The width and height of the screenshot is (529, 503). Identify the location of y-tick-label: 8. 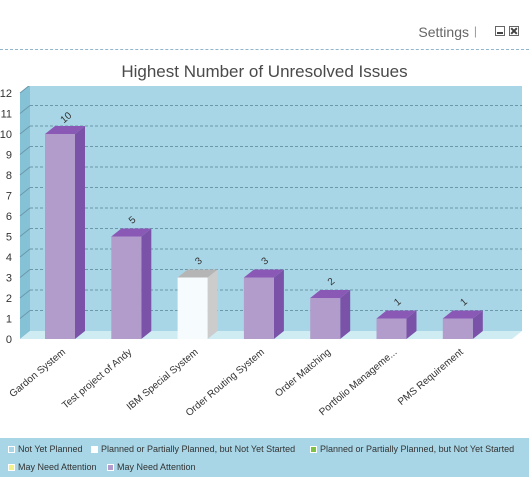
(9, 176).